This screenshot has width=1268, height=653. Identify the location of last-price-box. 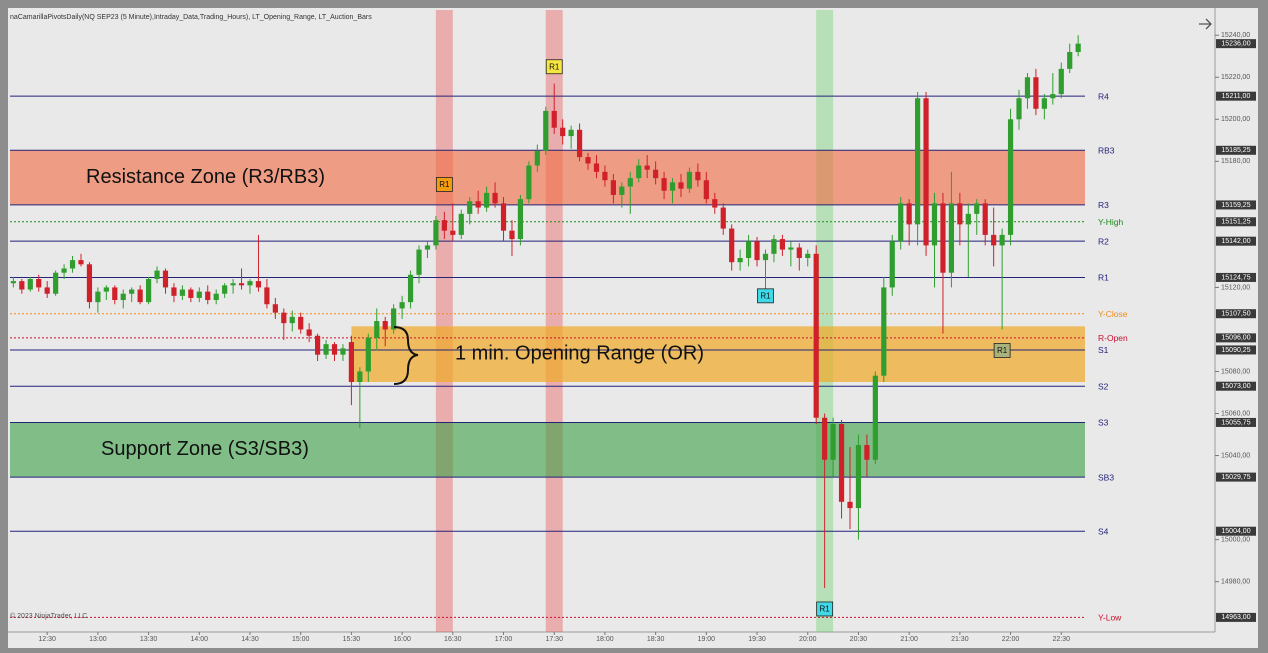
(1236, 44).